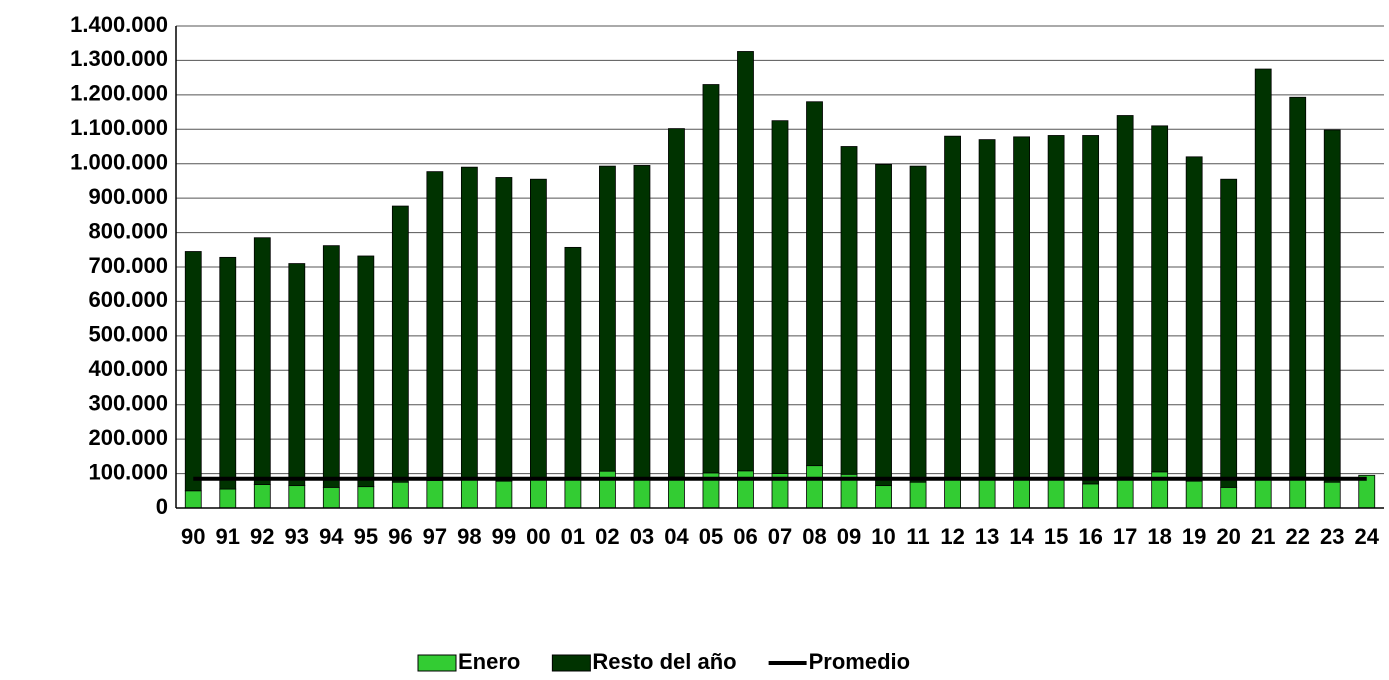 The width and height of the screenshot is (1389, 680). Describe the element at coordinates (1021, 536) in the screenshot. I see `x-tick-label: 14` at that location.